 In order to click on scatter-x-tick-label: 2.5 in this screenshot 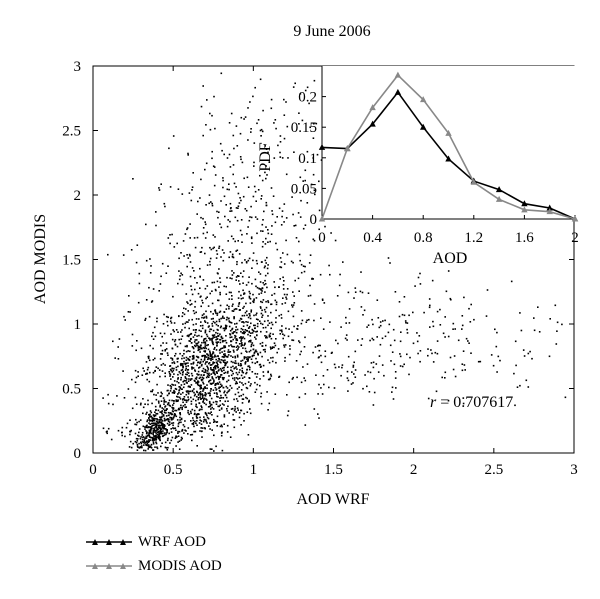, I will do `click(493, 470)`.